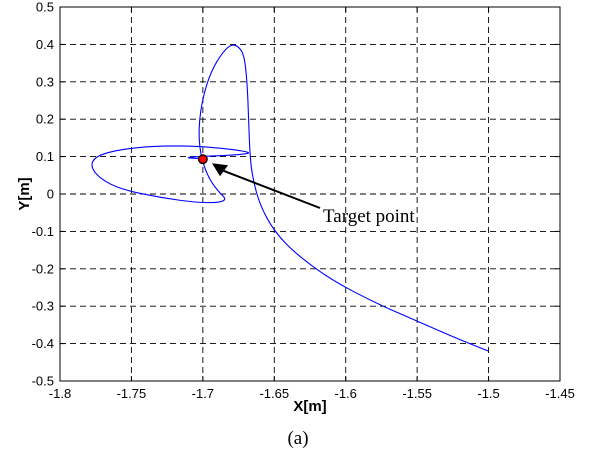  What do you see at coordinates (202, 159) in the screenshot?
I see `target-point-marker` at bounding box center [202, 159].